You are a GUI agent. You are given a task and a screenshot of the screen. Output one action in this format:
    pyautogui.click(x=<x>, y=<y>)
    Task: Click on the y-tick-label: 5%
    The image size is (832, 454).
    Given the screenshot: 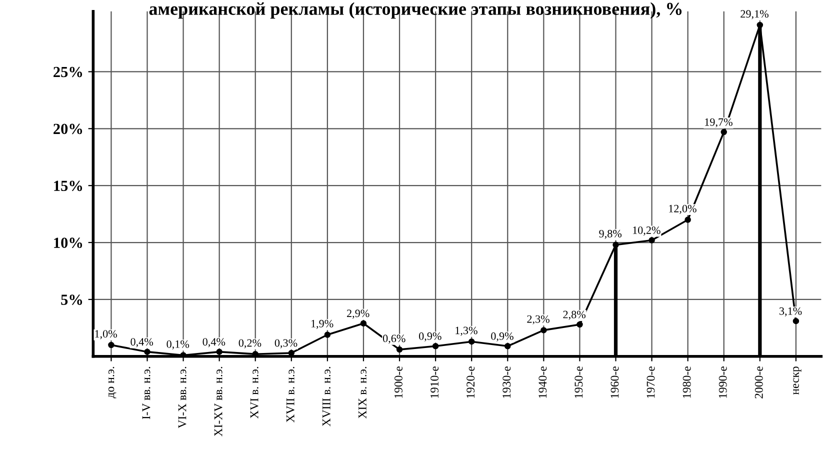 What is the action you would take?
    pyautogui.click(x=71, y=299)
    